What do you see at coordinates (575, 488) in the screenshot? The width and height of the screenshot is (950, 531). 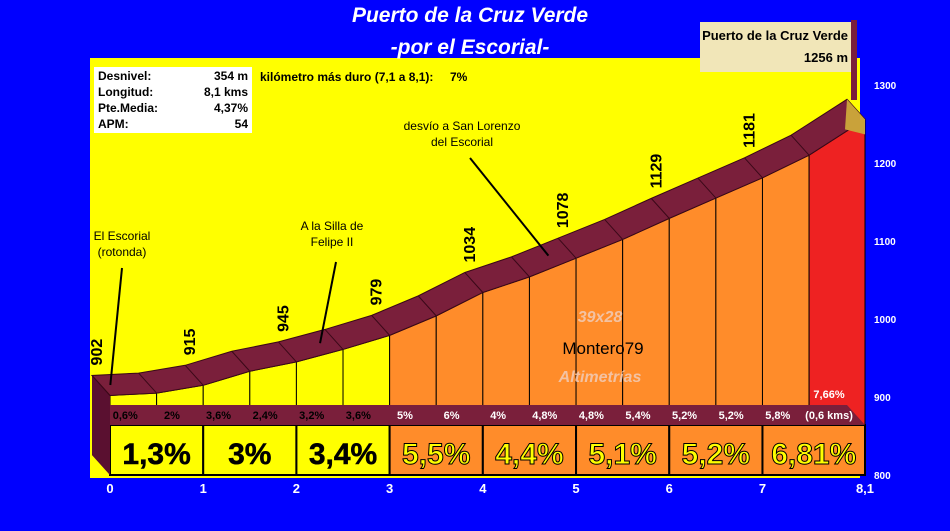 I see `x-tick-5: 5` at bounding box center [575, 488].